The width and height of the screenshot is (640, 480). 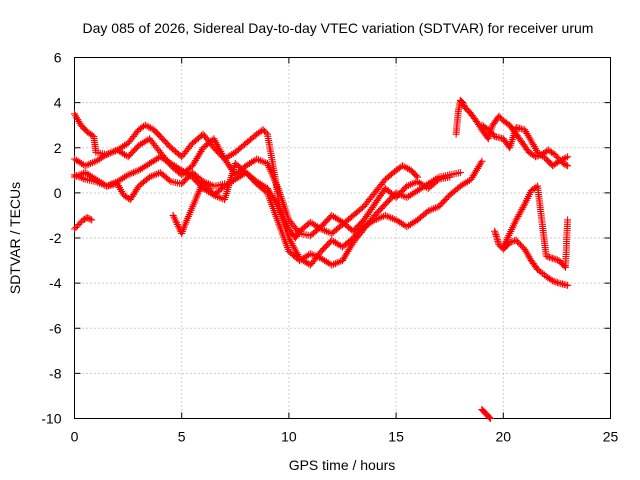 What do you see at coordinates (342, 465) in the screenshot?
I see `x-axis-title: GPS time / hours` at bounding box center [342, 465].